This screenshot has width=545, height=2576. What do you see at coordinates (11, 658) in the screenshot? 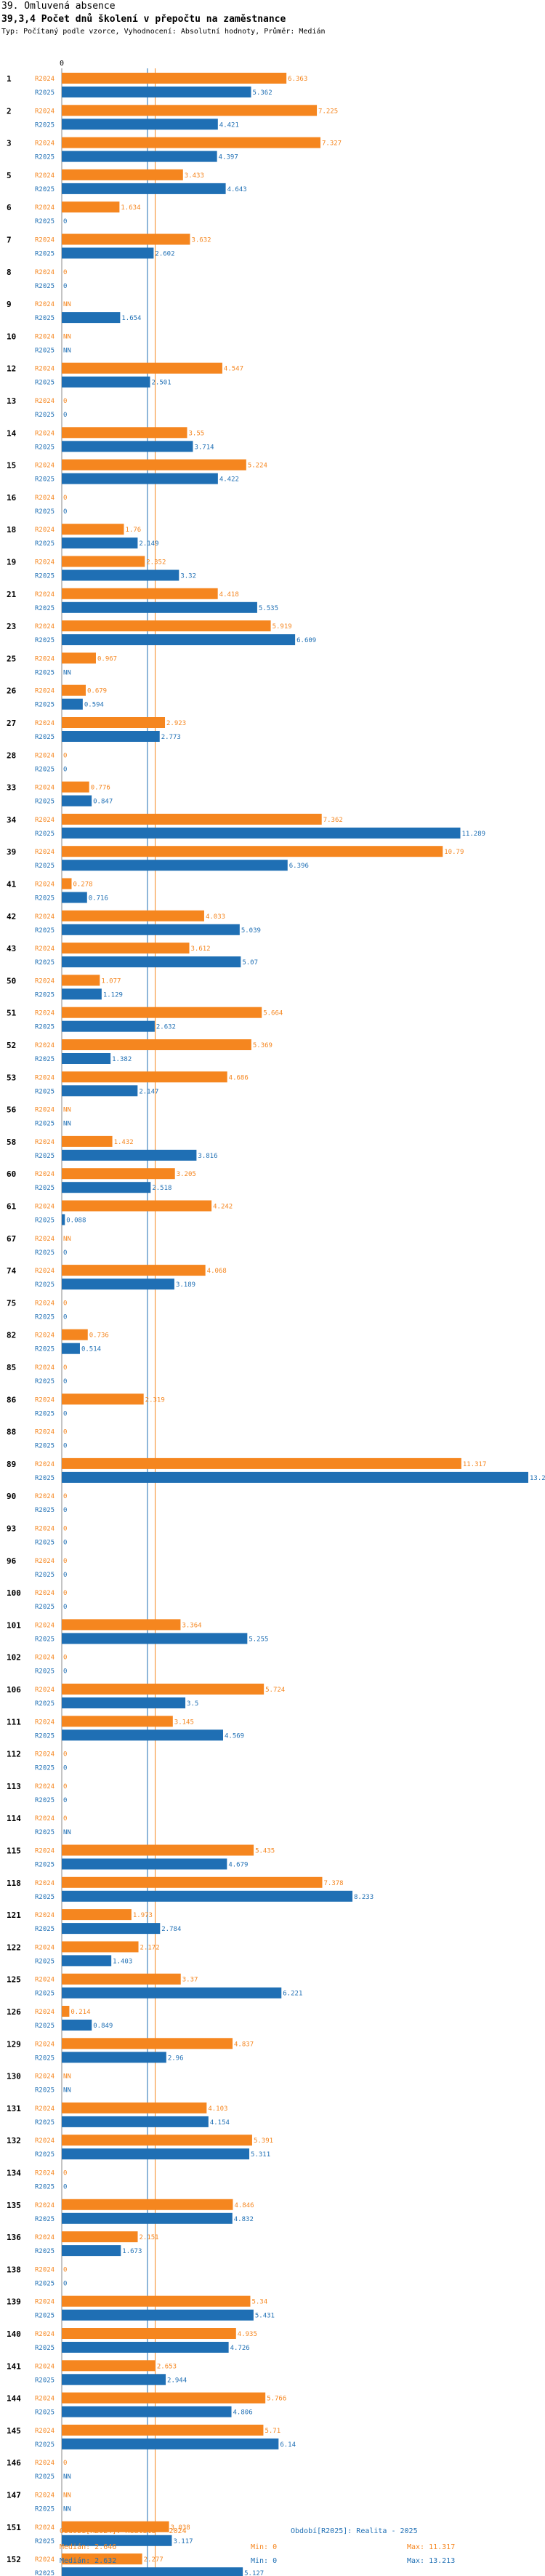
I see `category-label: 25` at bounding box center [11, 658].